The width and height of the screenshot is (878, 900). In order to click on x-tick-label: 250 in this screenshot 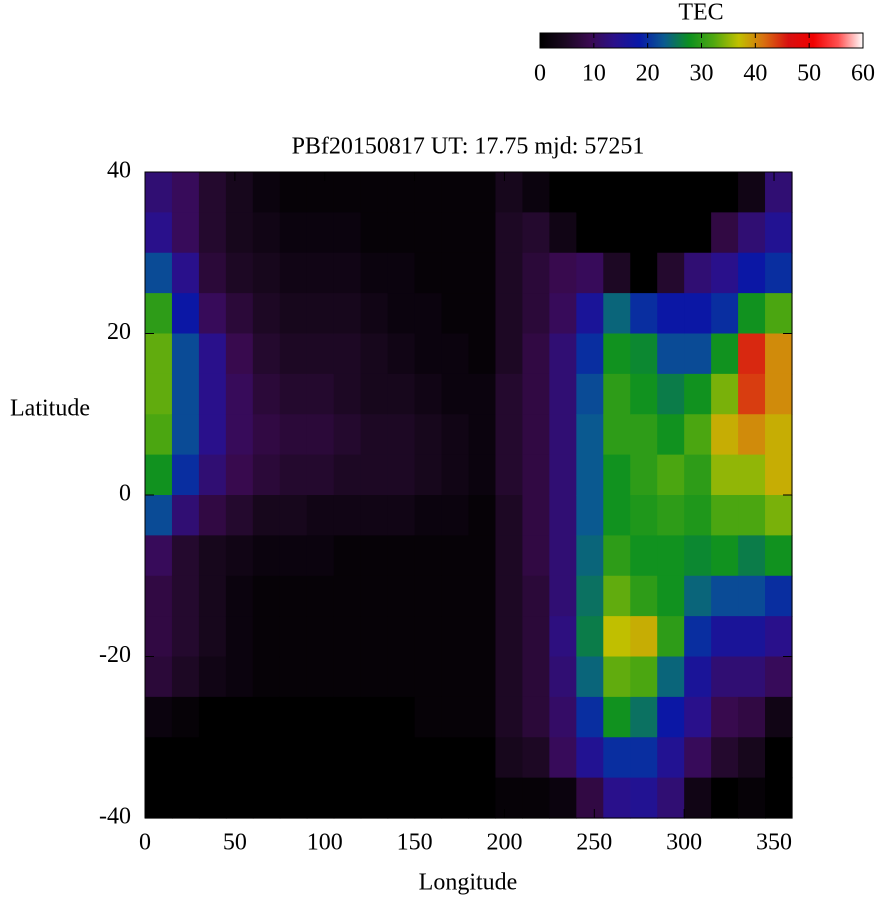, I will do `click(594, 843)`.